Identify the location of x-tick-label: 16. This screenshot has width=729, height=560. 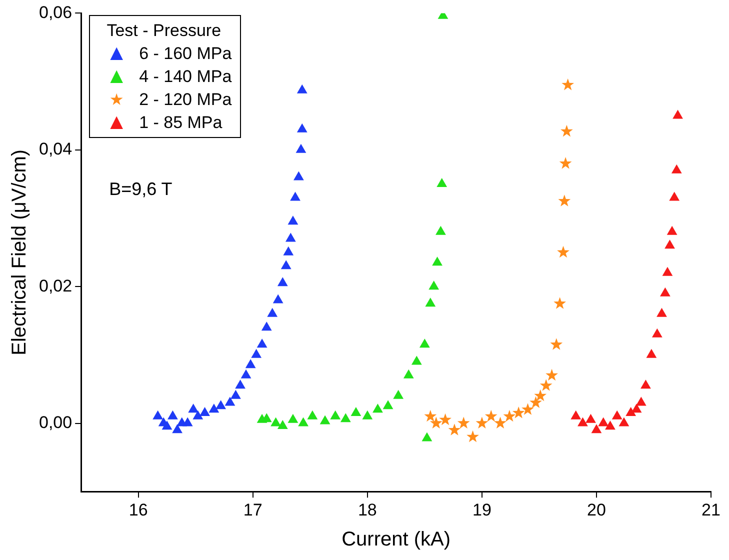
(138, 510).